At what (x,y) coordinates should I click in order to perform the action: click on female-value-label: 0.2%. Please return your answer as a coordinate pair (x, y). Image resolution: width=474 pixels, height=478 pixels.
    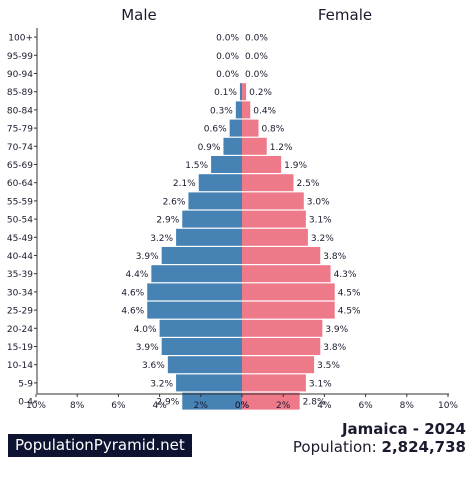
    Looking at the image, I should click on (260, 93).